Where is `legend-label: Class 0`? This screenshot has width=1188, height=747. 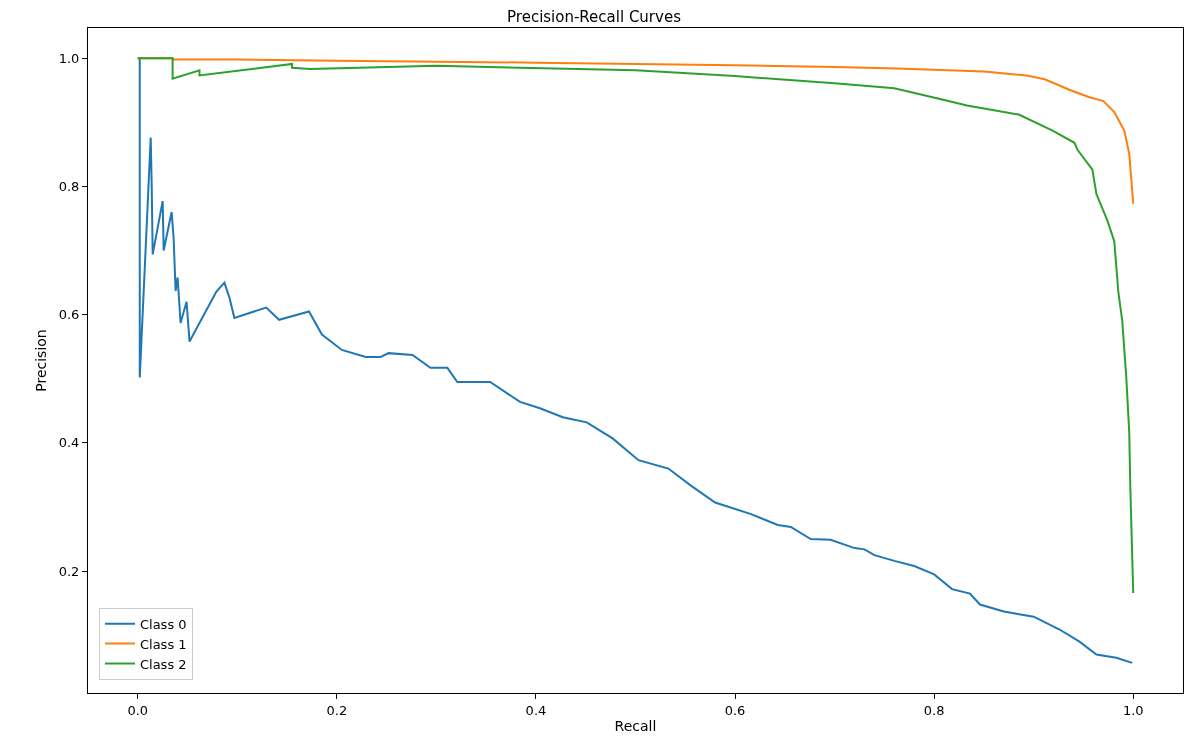
legend-label: Class 0 is located at coordinates (163, 624).